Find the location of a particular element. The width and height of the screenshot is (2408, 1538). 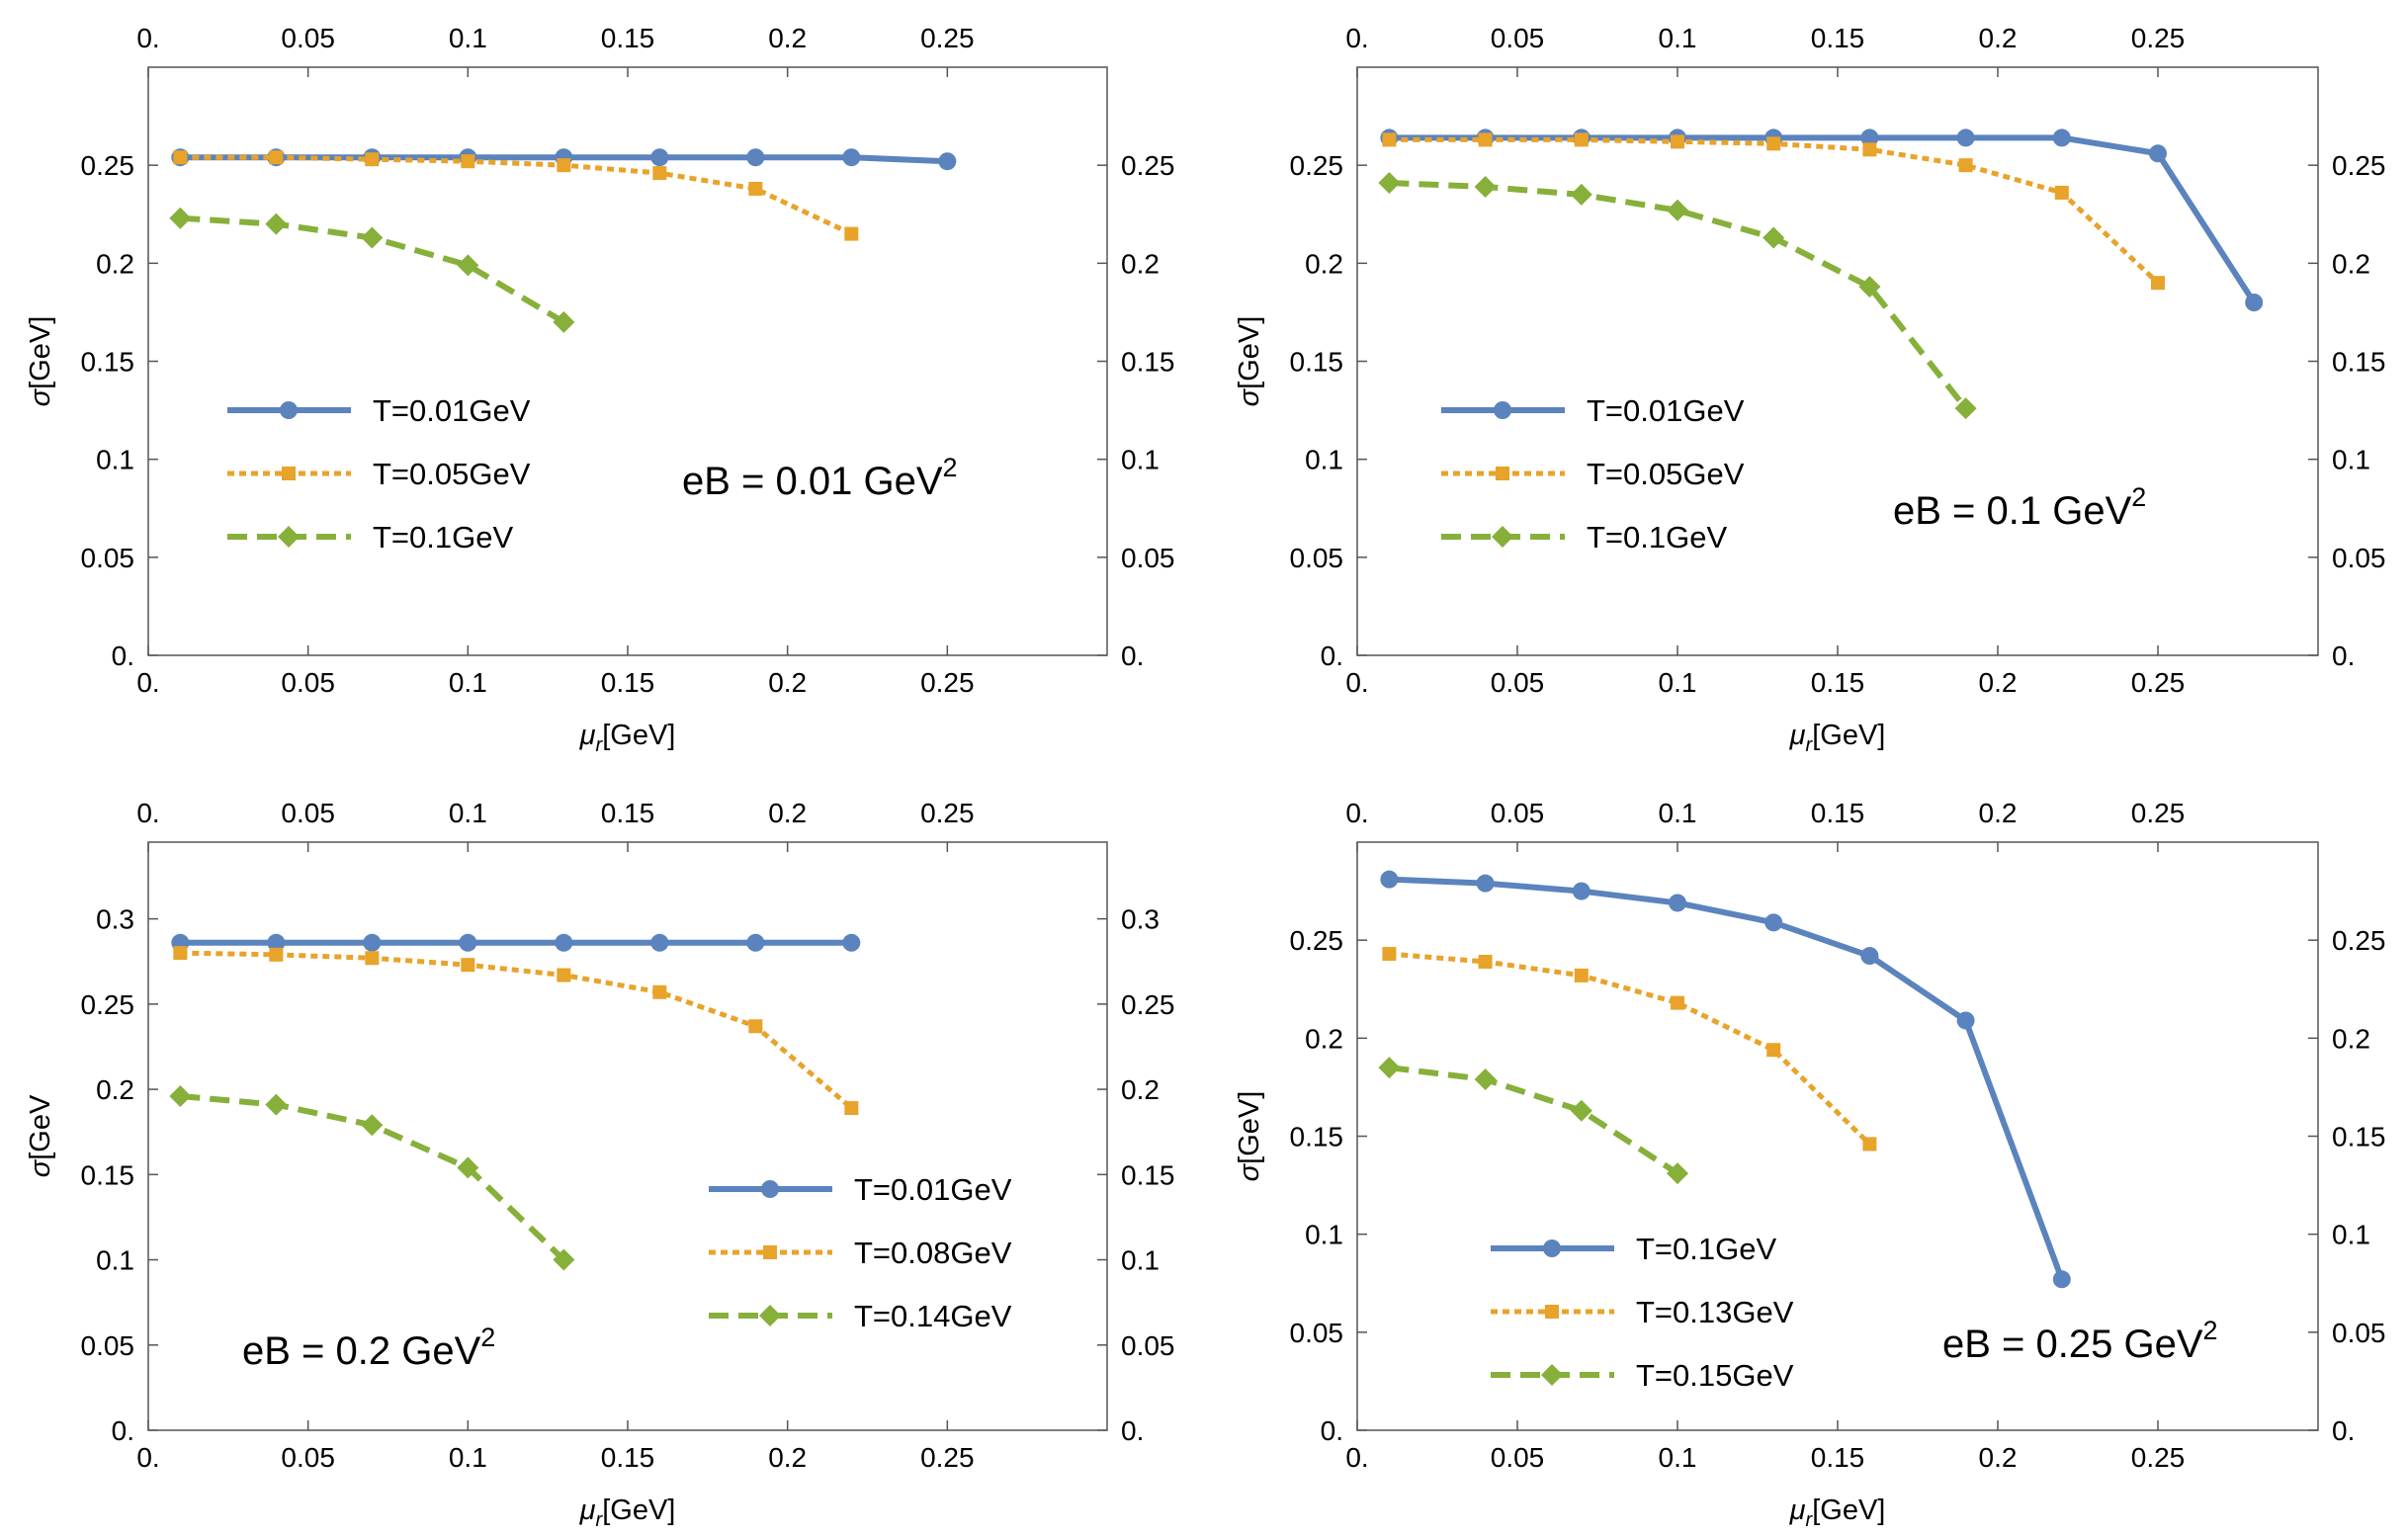

y-tick-label-right: 0.15 is located at coordinates (1148, 362).